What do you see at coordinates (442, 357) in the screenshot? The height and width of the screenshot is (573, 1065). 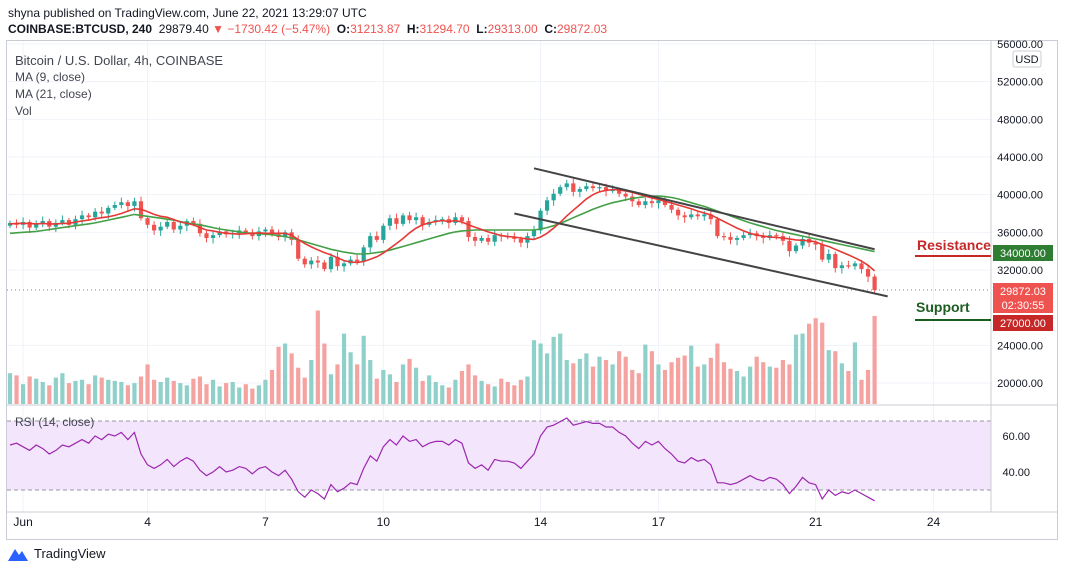 I see `volume-bars` at bounding box center [442, 357].